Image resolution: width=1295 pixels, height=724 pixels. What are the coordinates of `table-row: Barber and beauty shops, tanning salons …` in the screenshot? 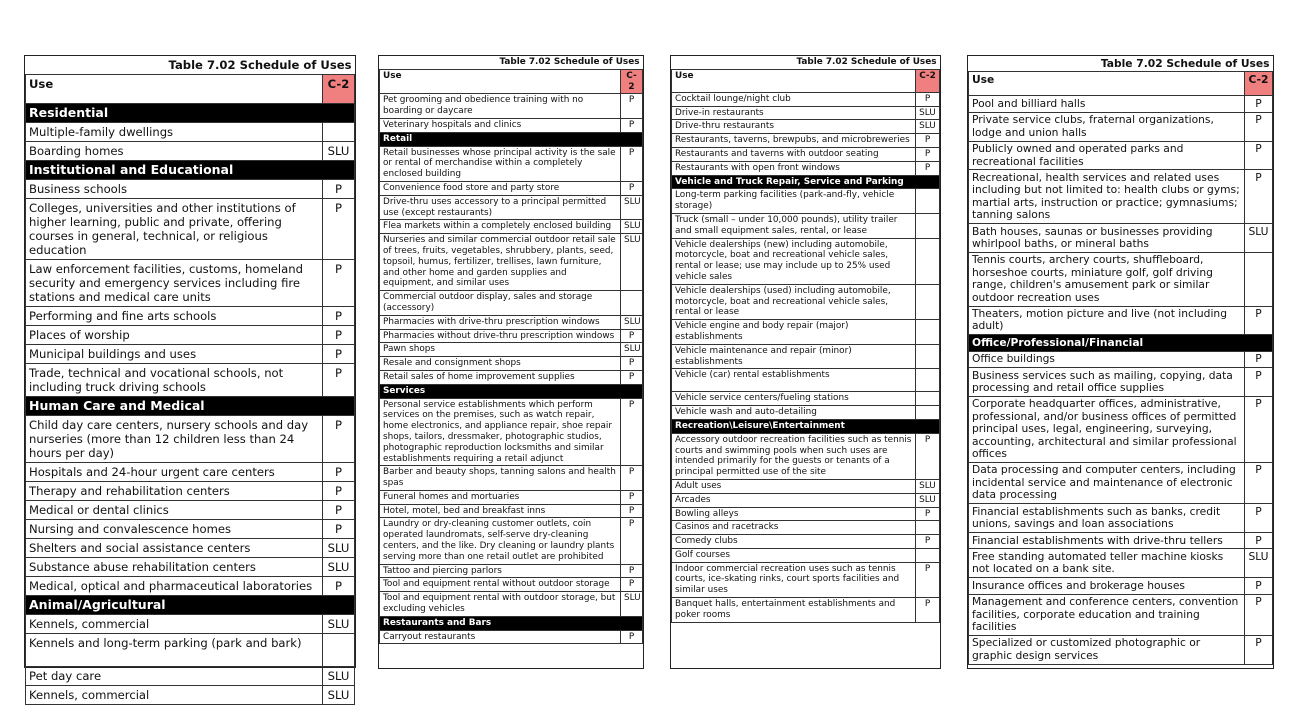 It's located at (511, 478).